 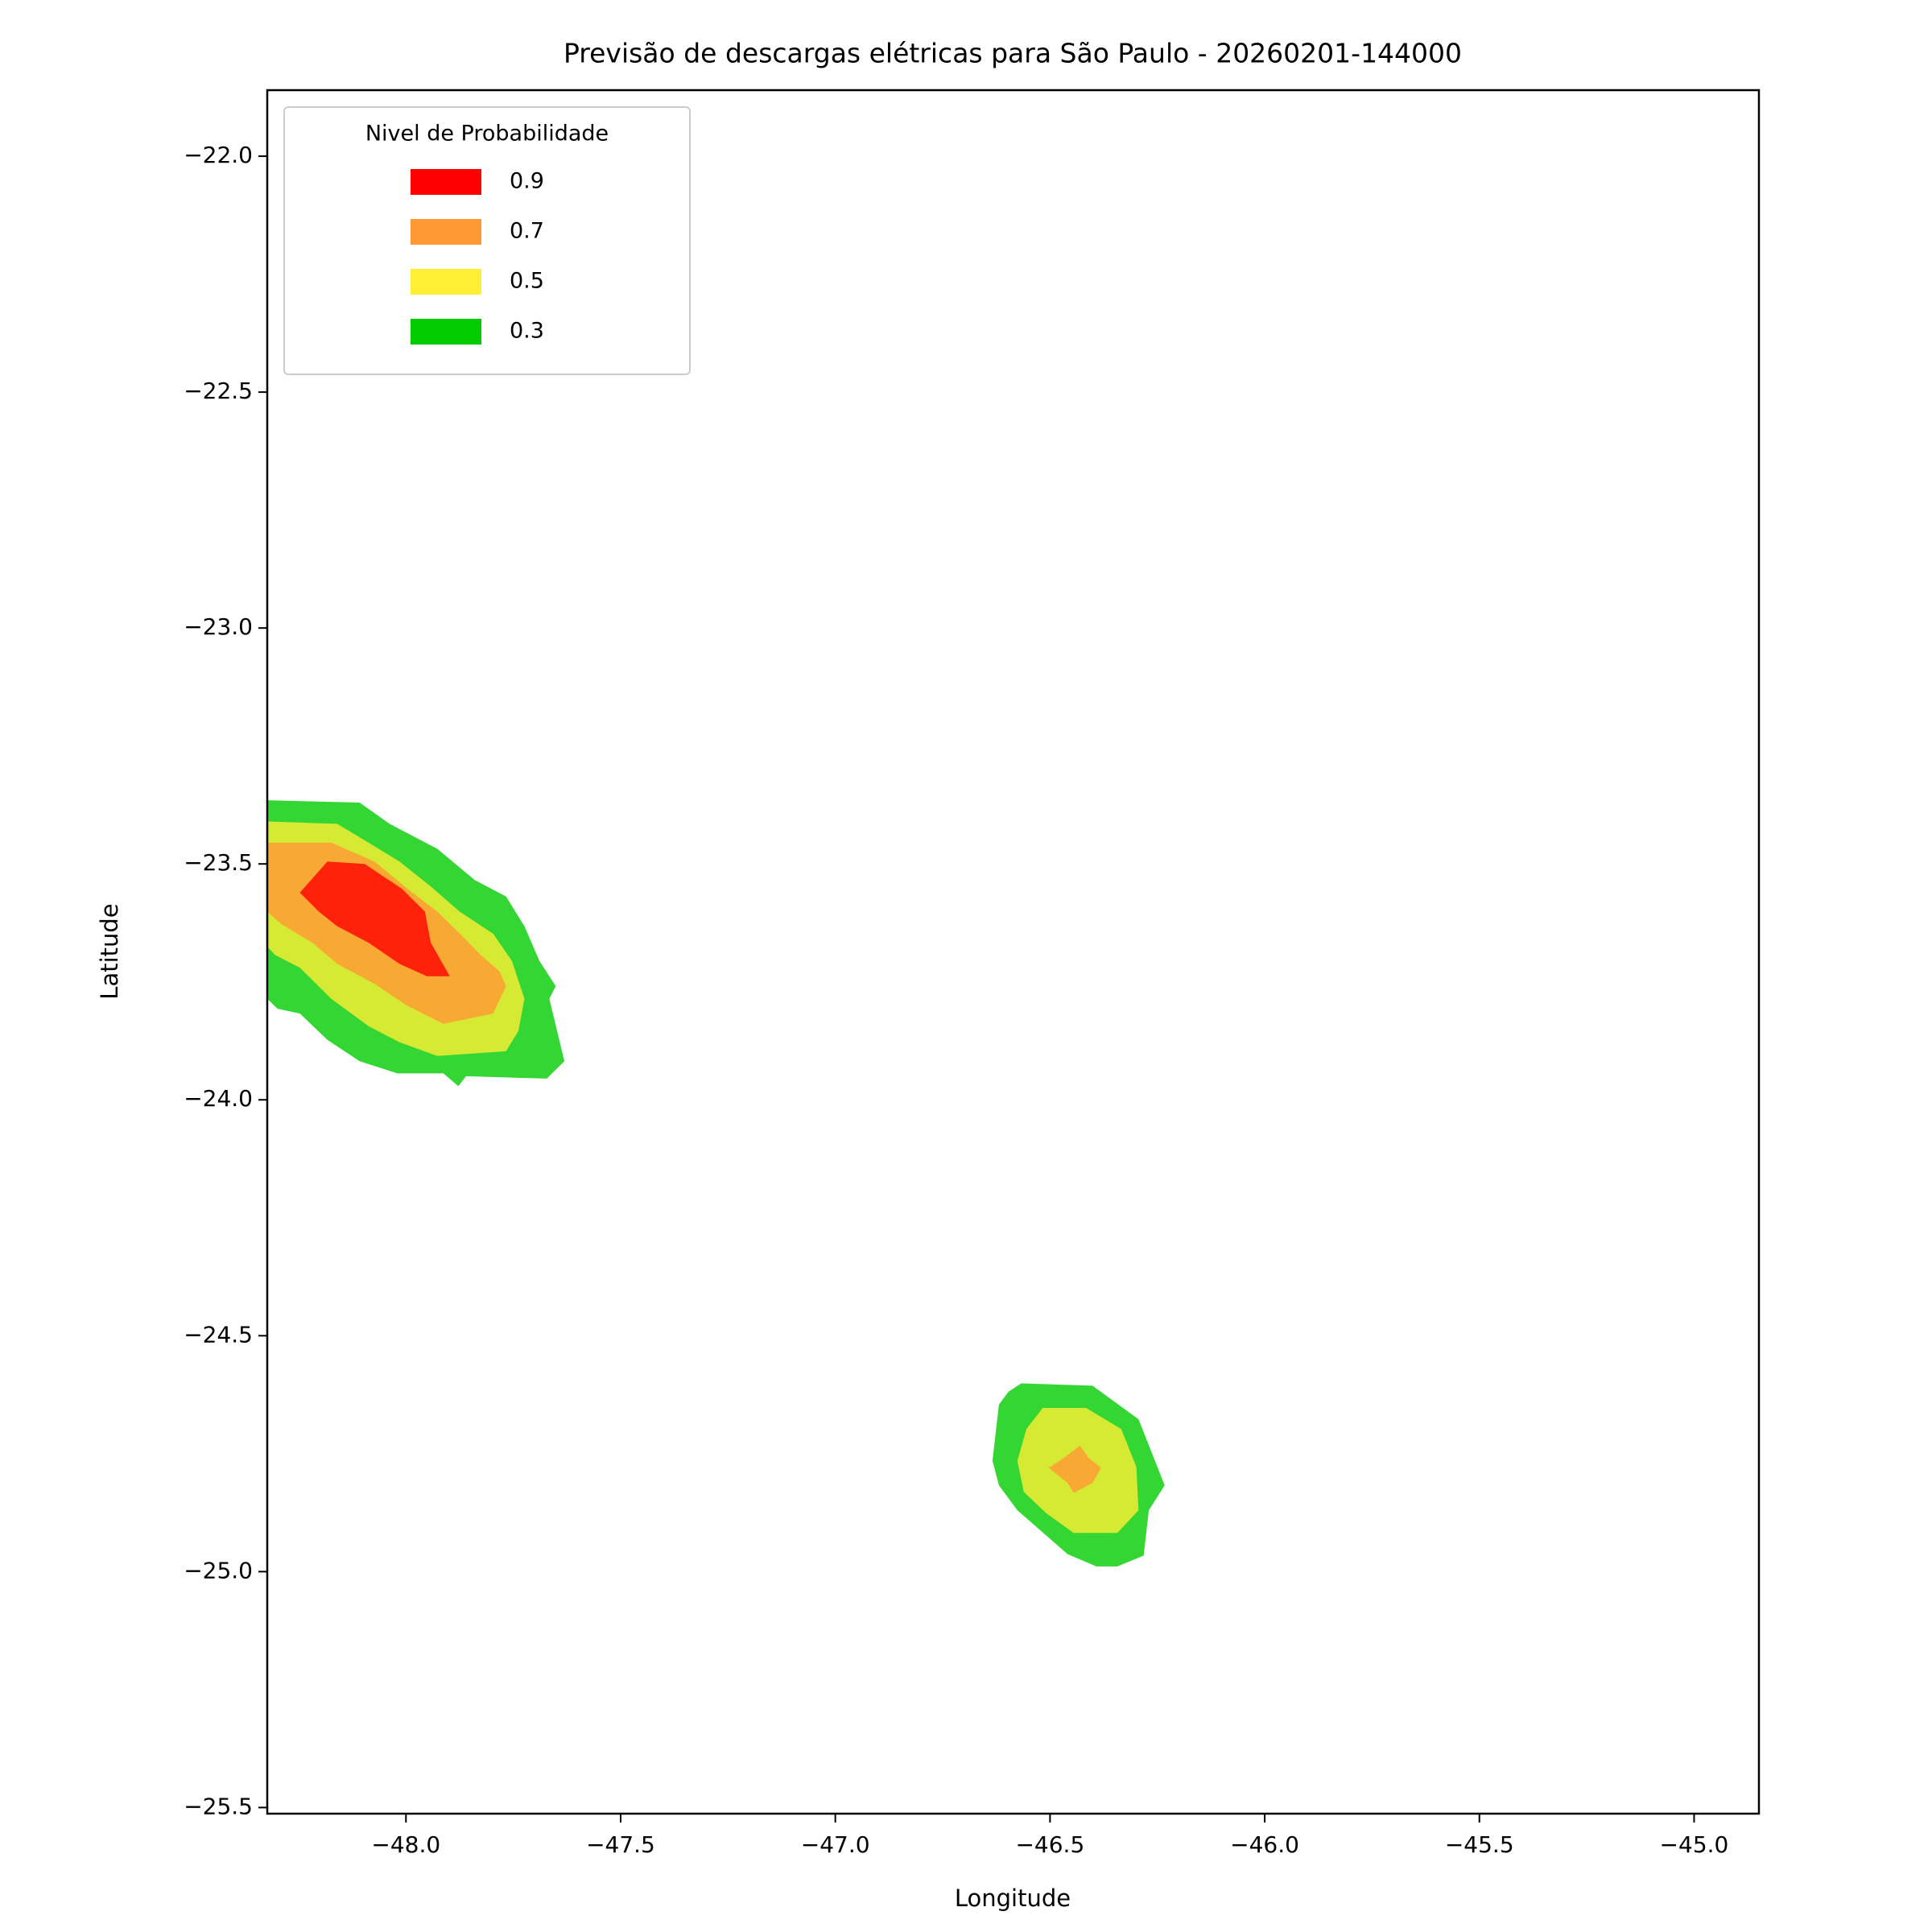 I want to click on x-tick-label: −45.0, so click(x=1694, y=1845).